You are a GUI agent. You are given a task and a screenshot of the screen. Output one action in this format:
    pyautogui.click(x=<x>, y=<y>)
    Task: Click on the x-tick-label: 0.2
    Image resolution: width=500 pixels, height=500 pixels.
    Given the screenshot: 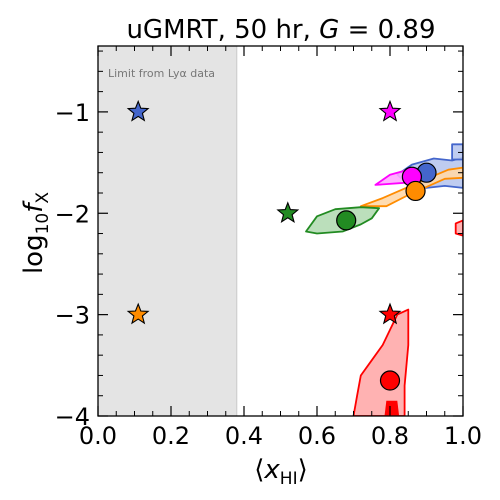 What is the action you would take?
    pyautogui.click(x=171, y=436)
    